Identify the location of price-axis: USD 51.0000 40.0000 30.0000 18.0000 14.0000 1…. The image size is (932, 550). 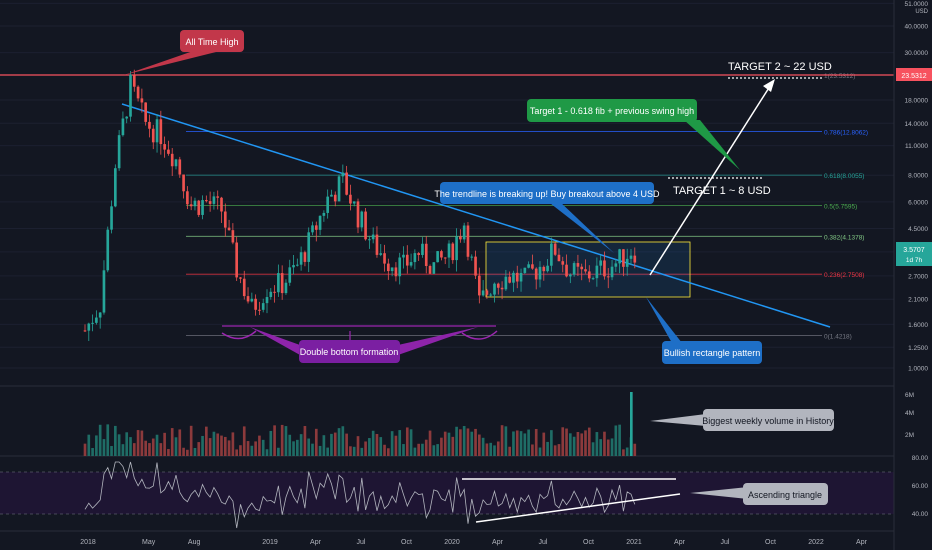
(912, 275).